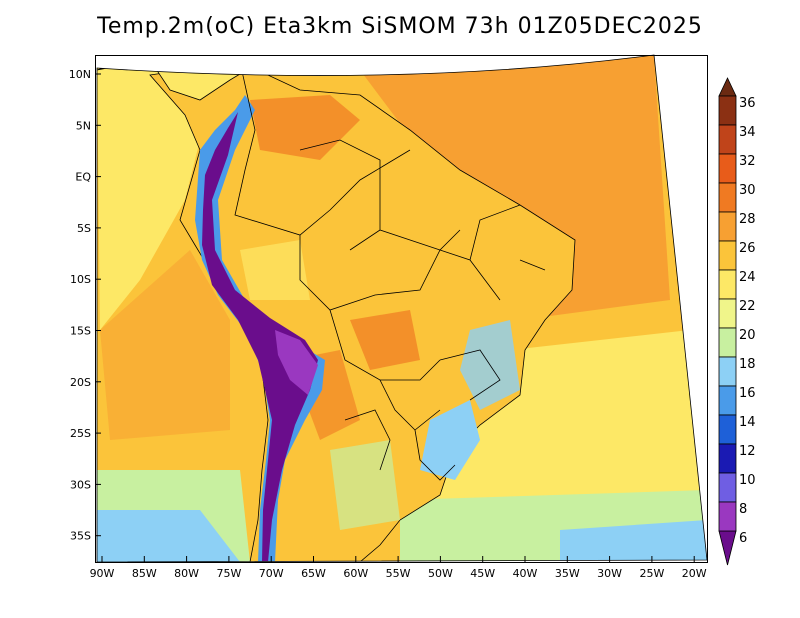  I want to click on lon-label: 30W, so click(609, 573).